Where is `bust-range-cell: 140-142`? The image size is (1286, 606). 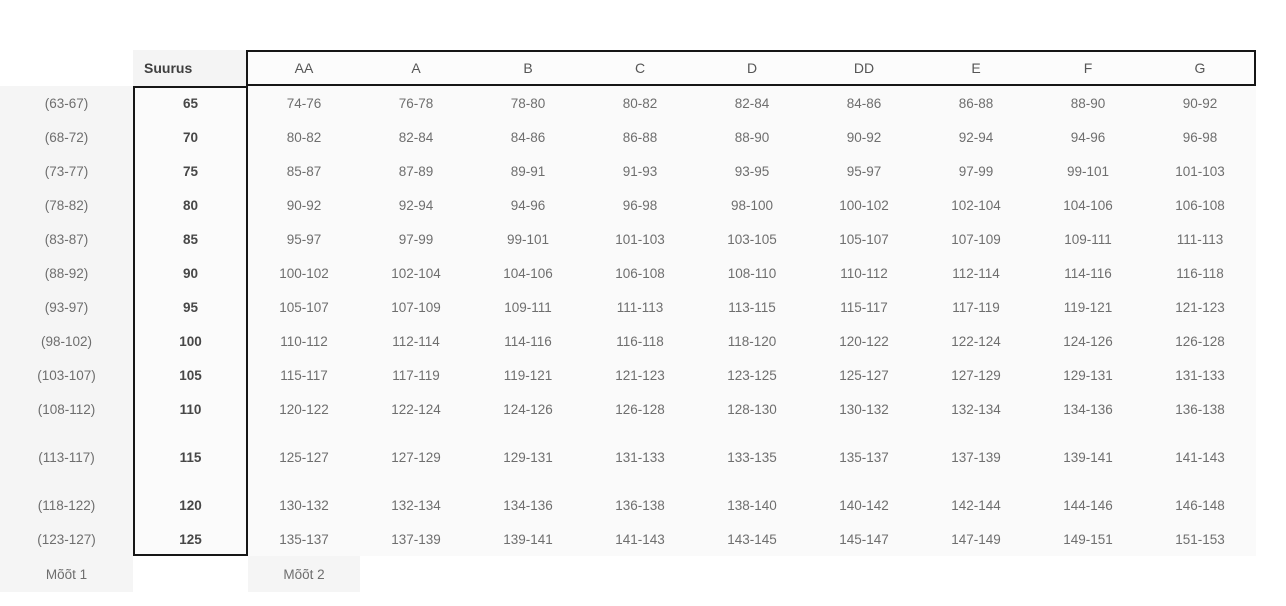
bust-range-cell: 140-142 is located at coordinates (864, 505).